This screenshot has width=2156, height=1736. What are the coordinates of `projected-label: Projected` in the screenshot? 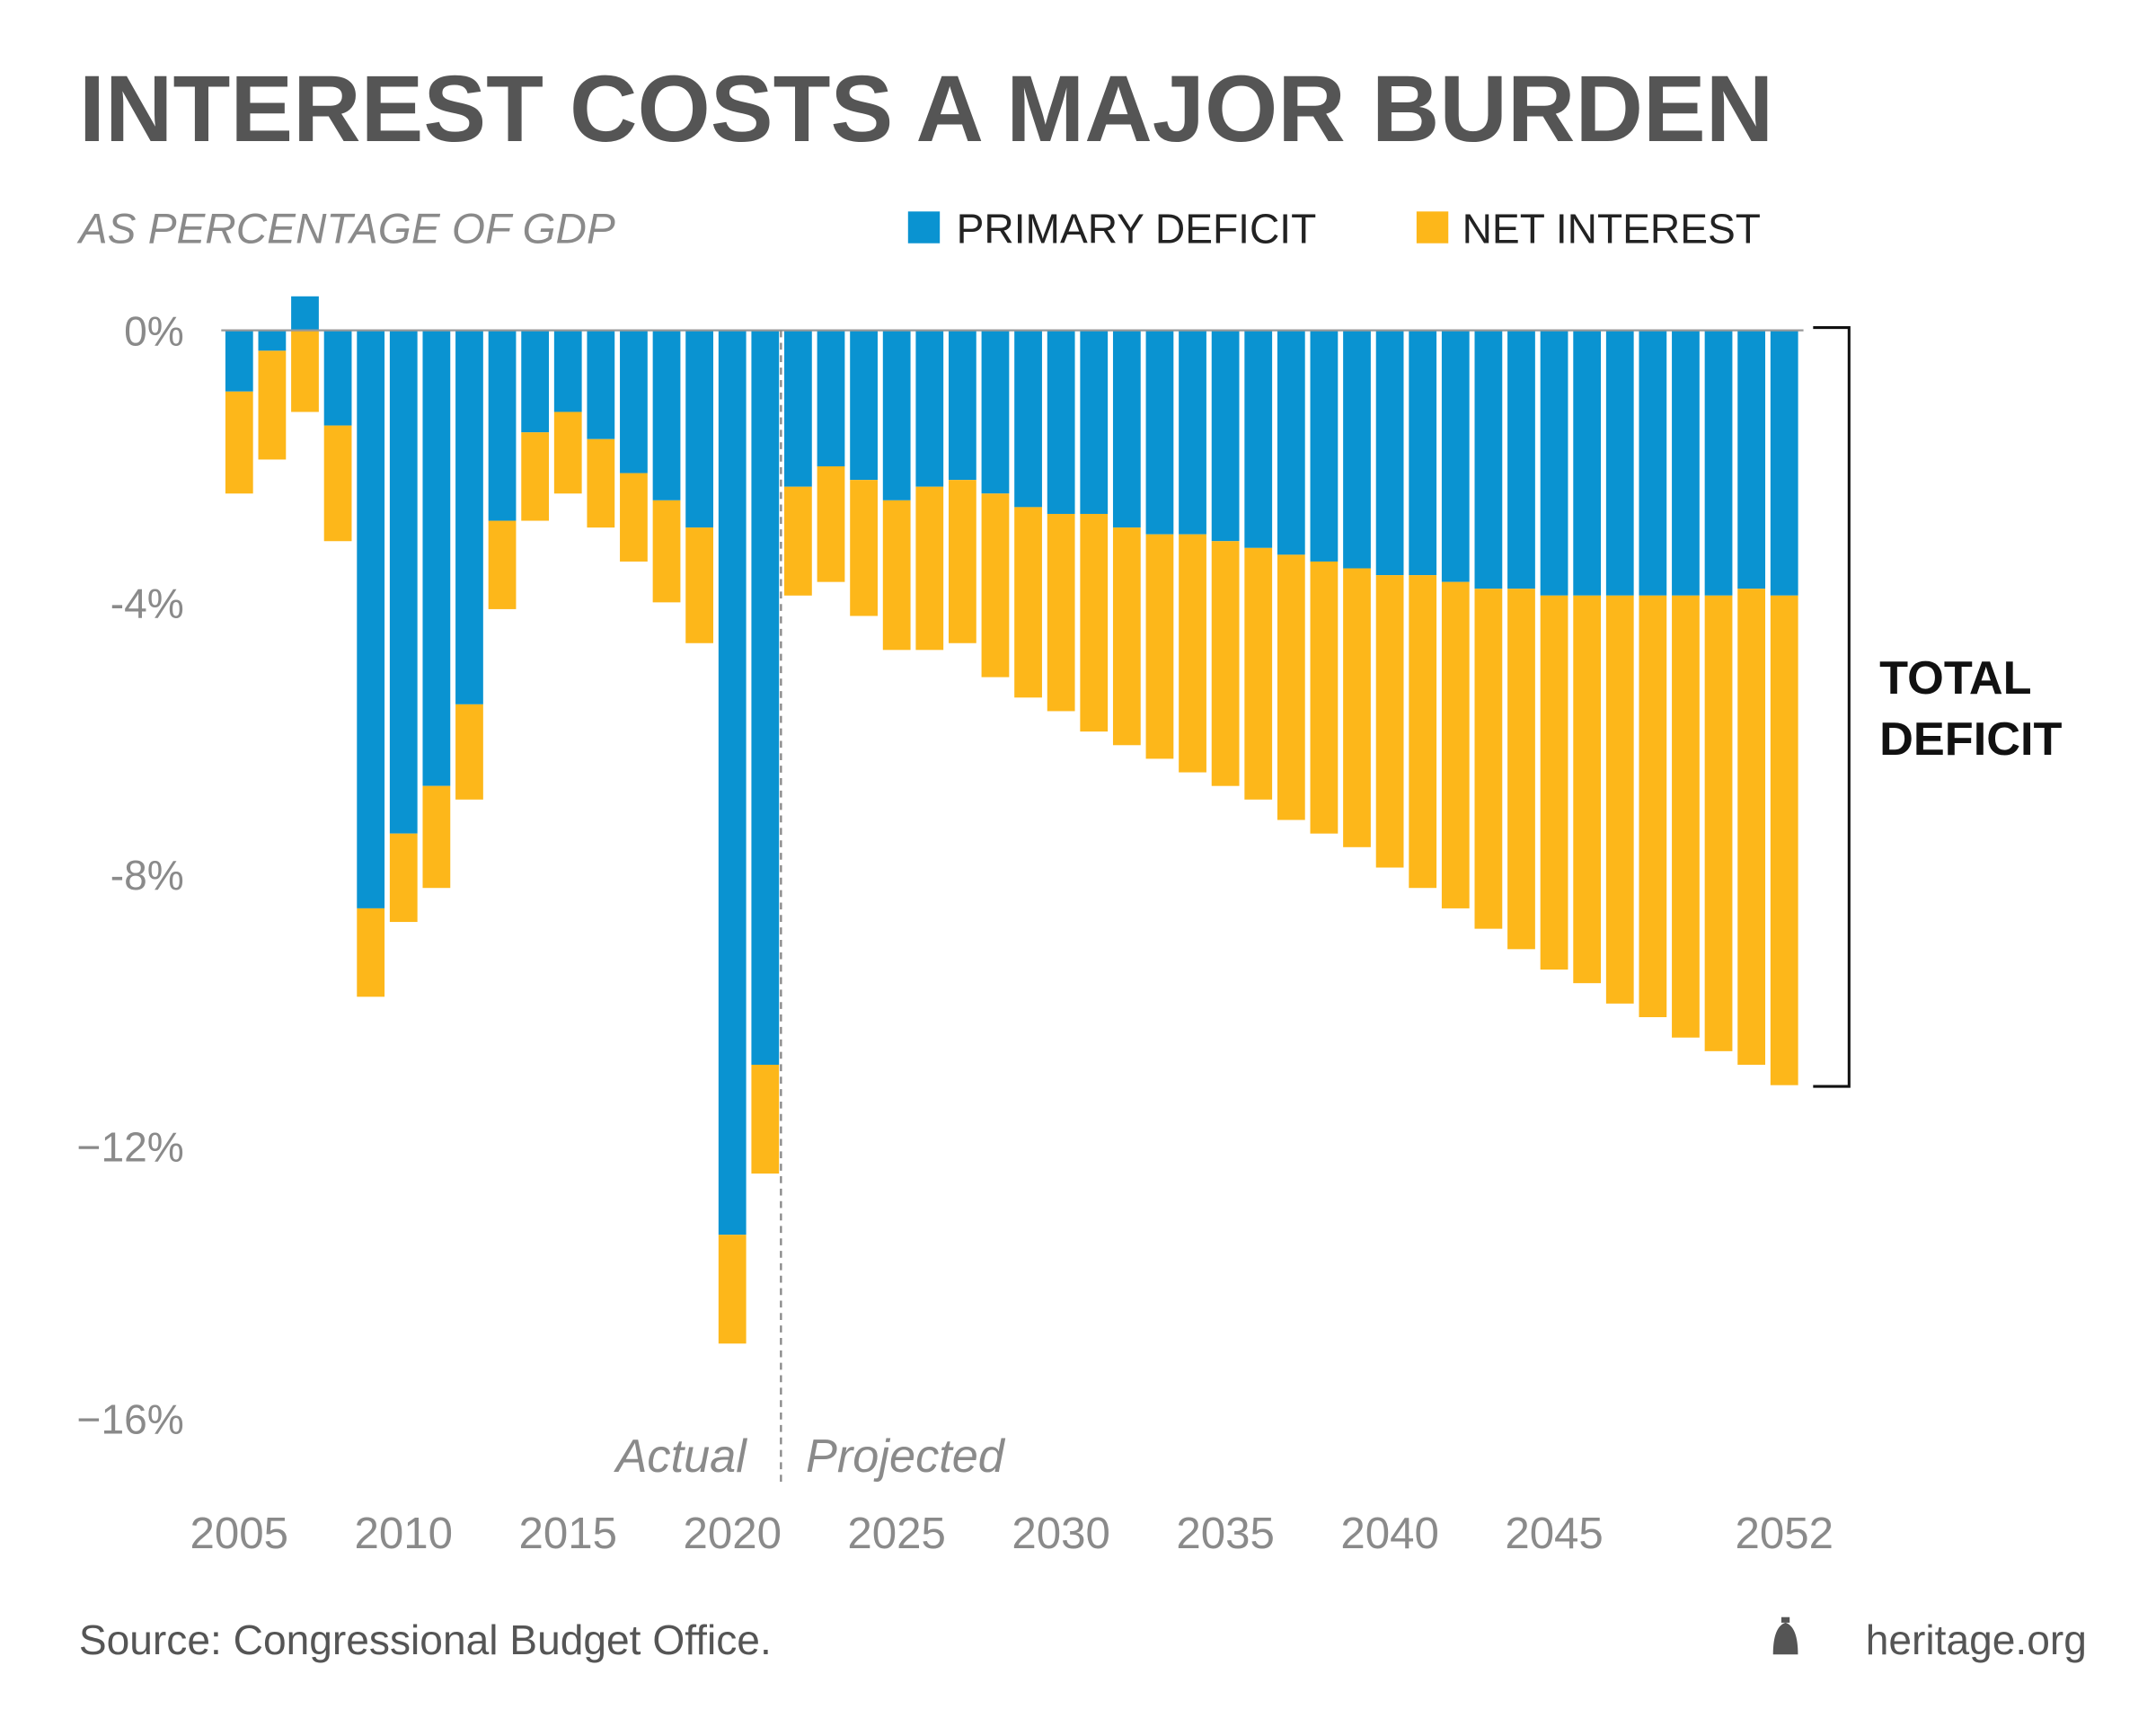 It's located at (906, 1456).